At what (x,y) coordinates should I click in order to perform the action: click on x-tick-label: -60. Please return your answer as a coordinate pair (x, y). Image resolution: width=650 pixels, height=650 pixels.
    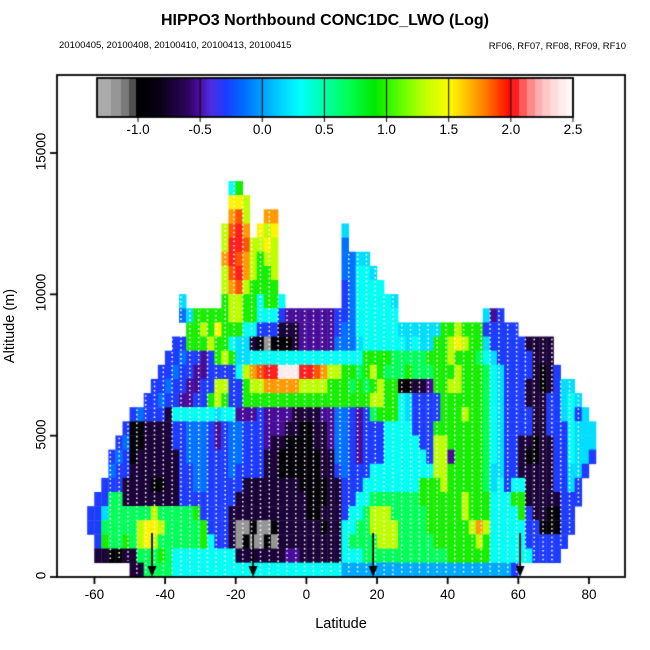
    Looking at the image, I should click on (94, 594).